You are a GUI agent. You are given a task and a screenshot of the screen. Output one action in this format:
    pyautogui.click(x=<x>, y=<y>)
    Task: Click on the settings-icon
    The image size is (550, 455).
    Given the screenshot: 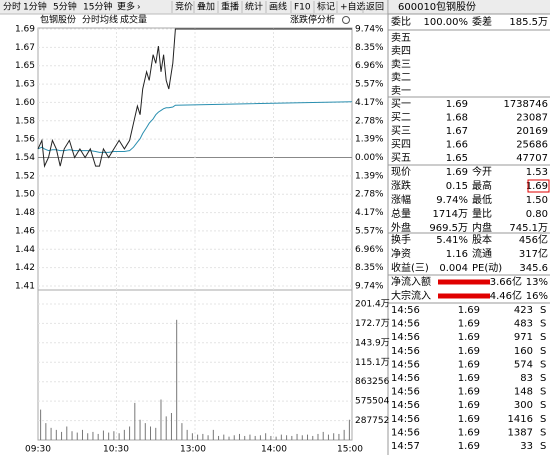 What is the action you would take?
    pyautogui.click(x=346, y=20)
    